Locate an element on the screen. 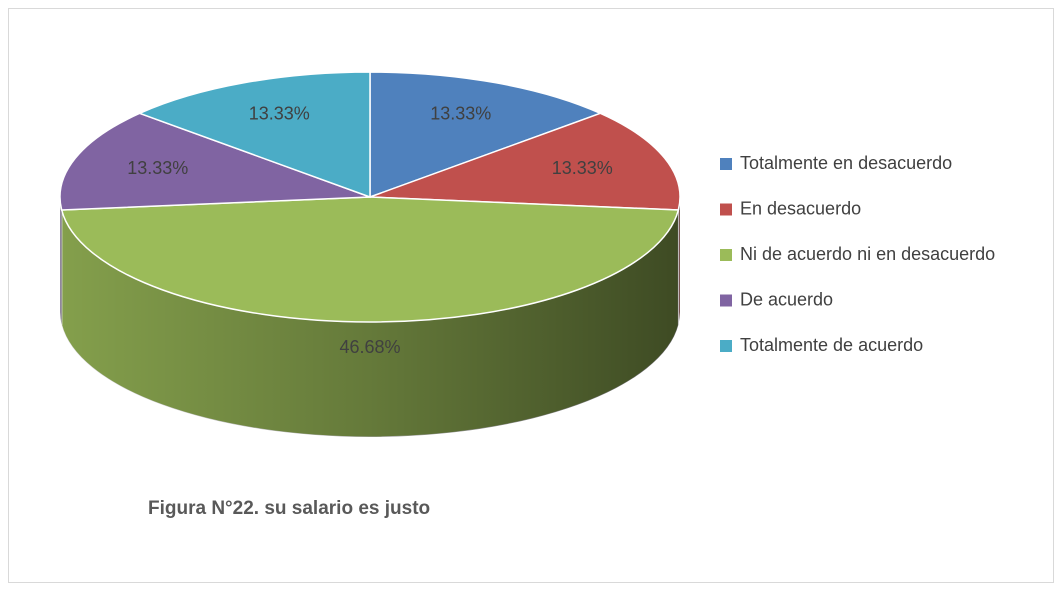 This screenshot has height=596, width=1062. data-label: 46.68% is located at coordinates (369, 347).